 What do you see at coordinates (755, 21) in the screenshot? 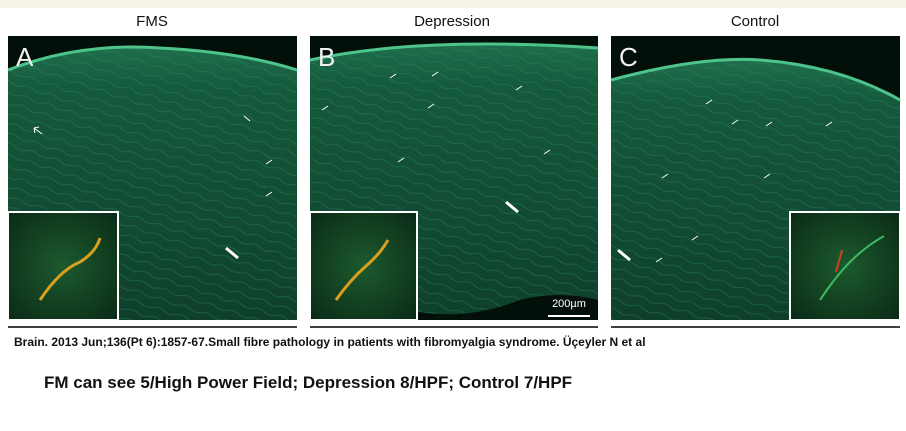
I see `panel-title: Control` at bounding box center [755, 21].